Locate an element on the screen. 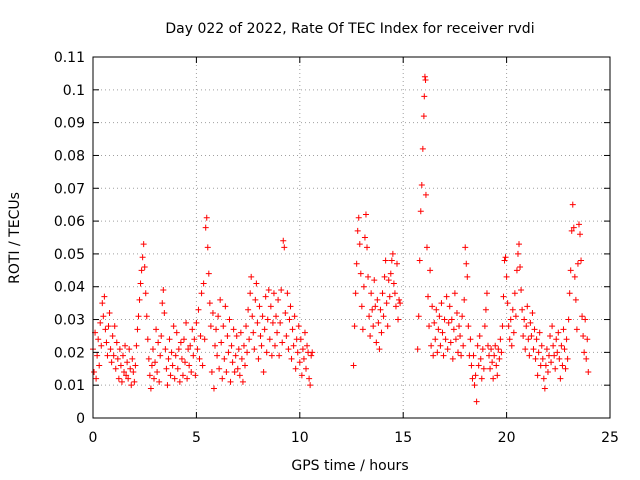  x-tick-label: 5 is located at coordinates (196, 438).